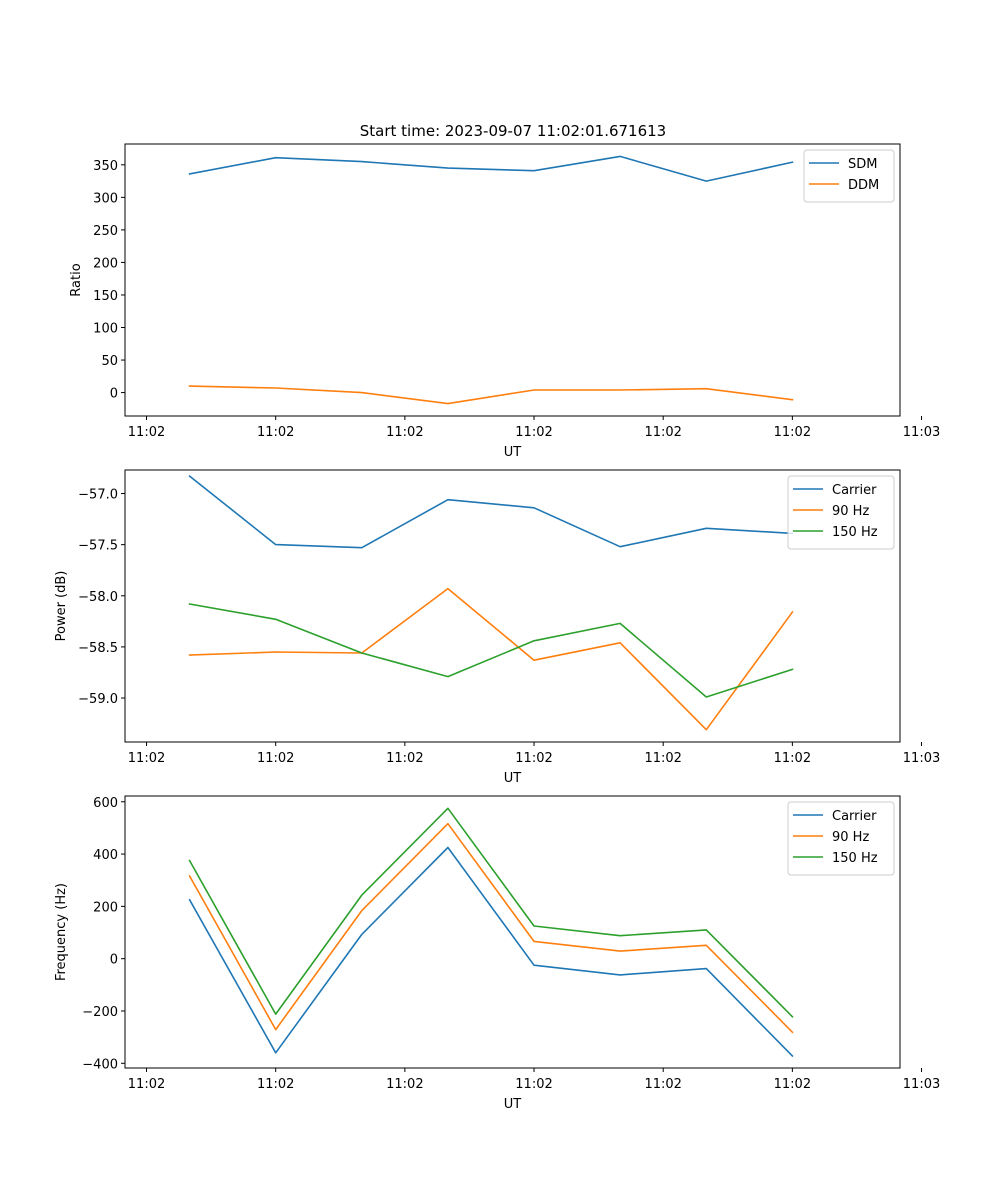 Image resolution: width=1000 pixels, height=1200 pixels. I want to click on series-line-ddm, so click(491, 395).